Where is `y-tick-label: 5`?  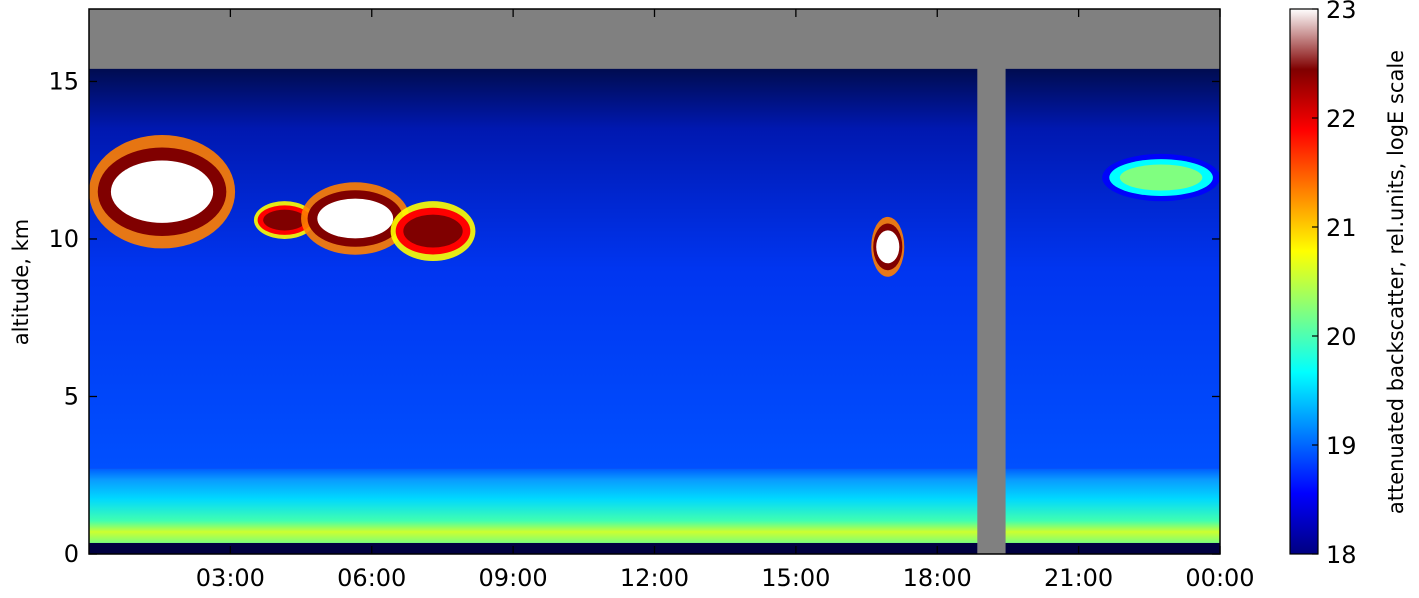 y-tick-label: 5 is located at coordinates (71, 396).